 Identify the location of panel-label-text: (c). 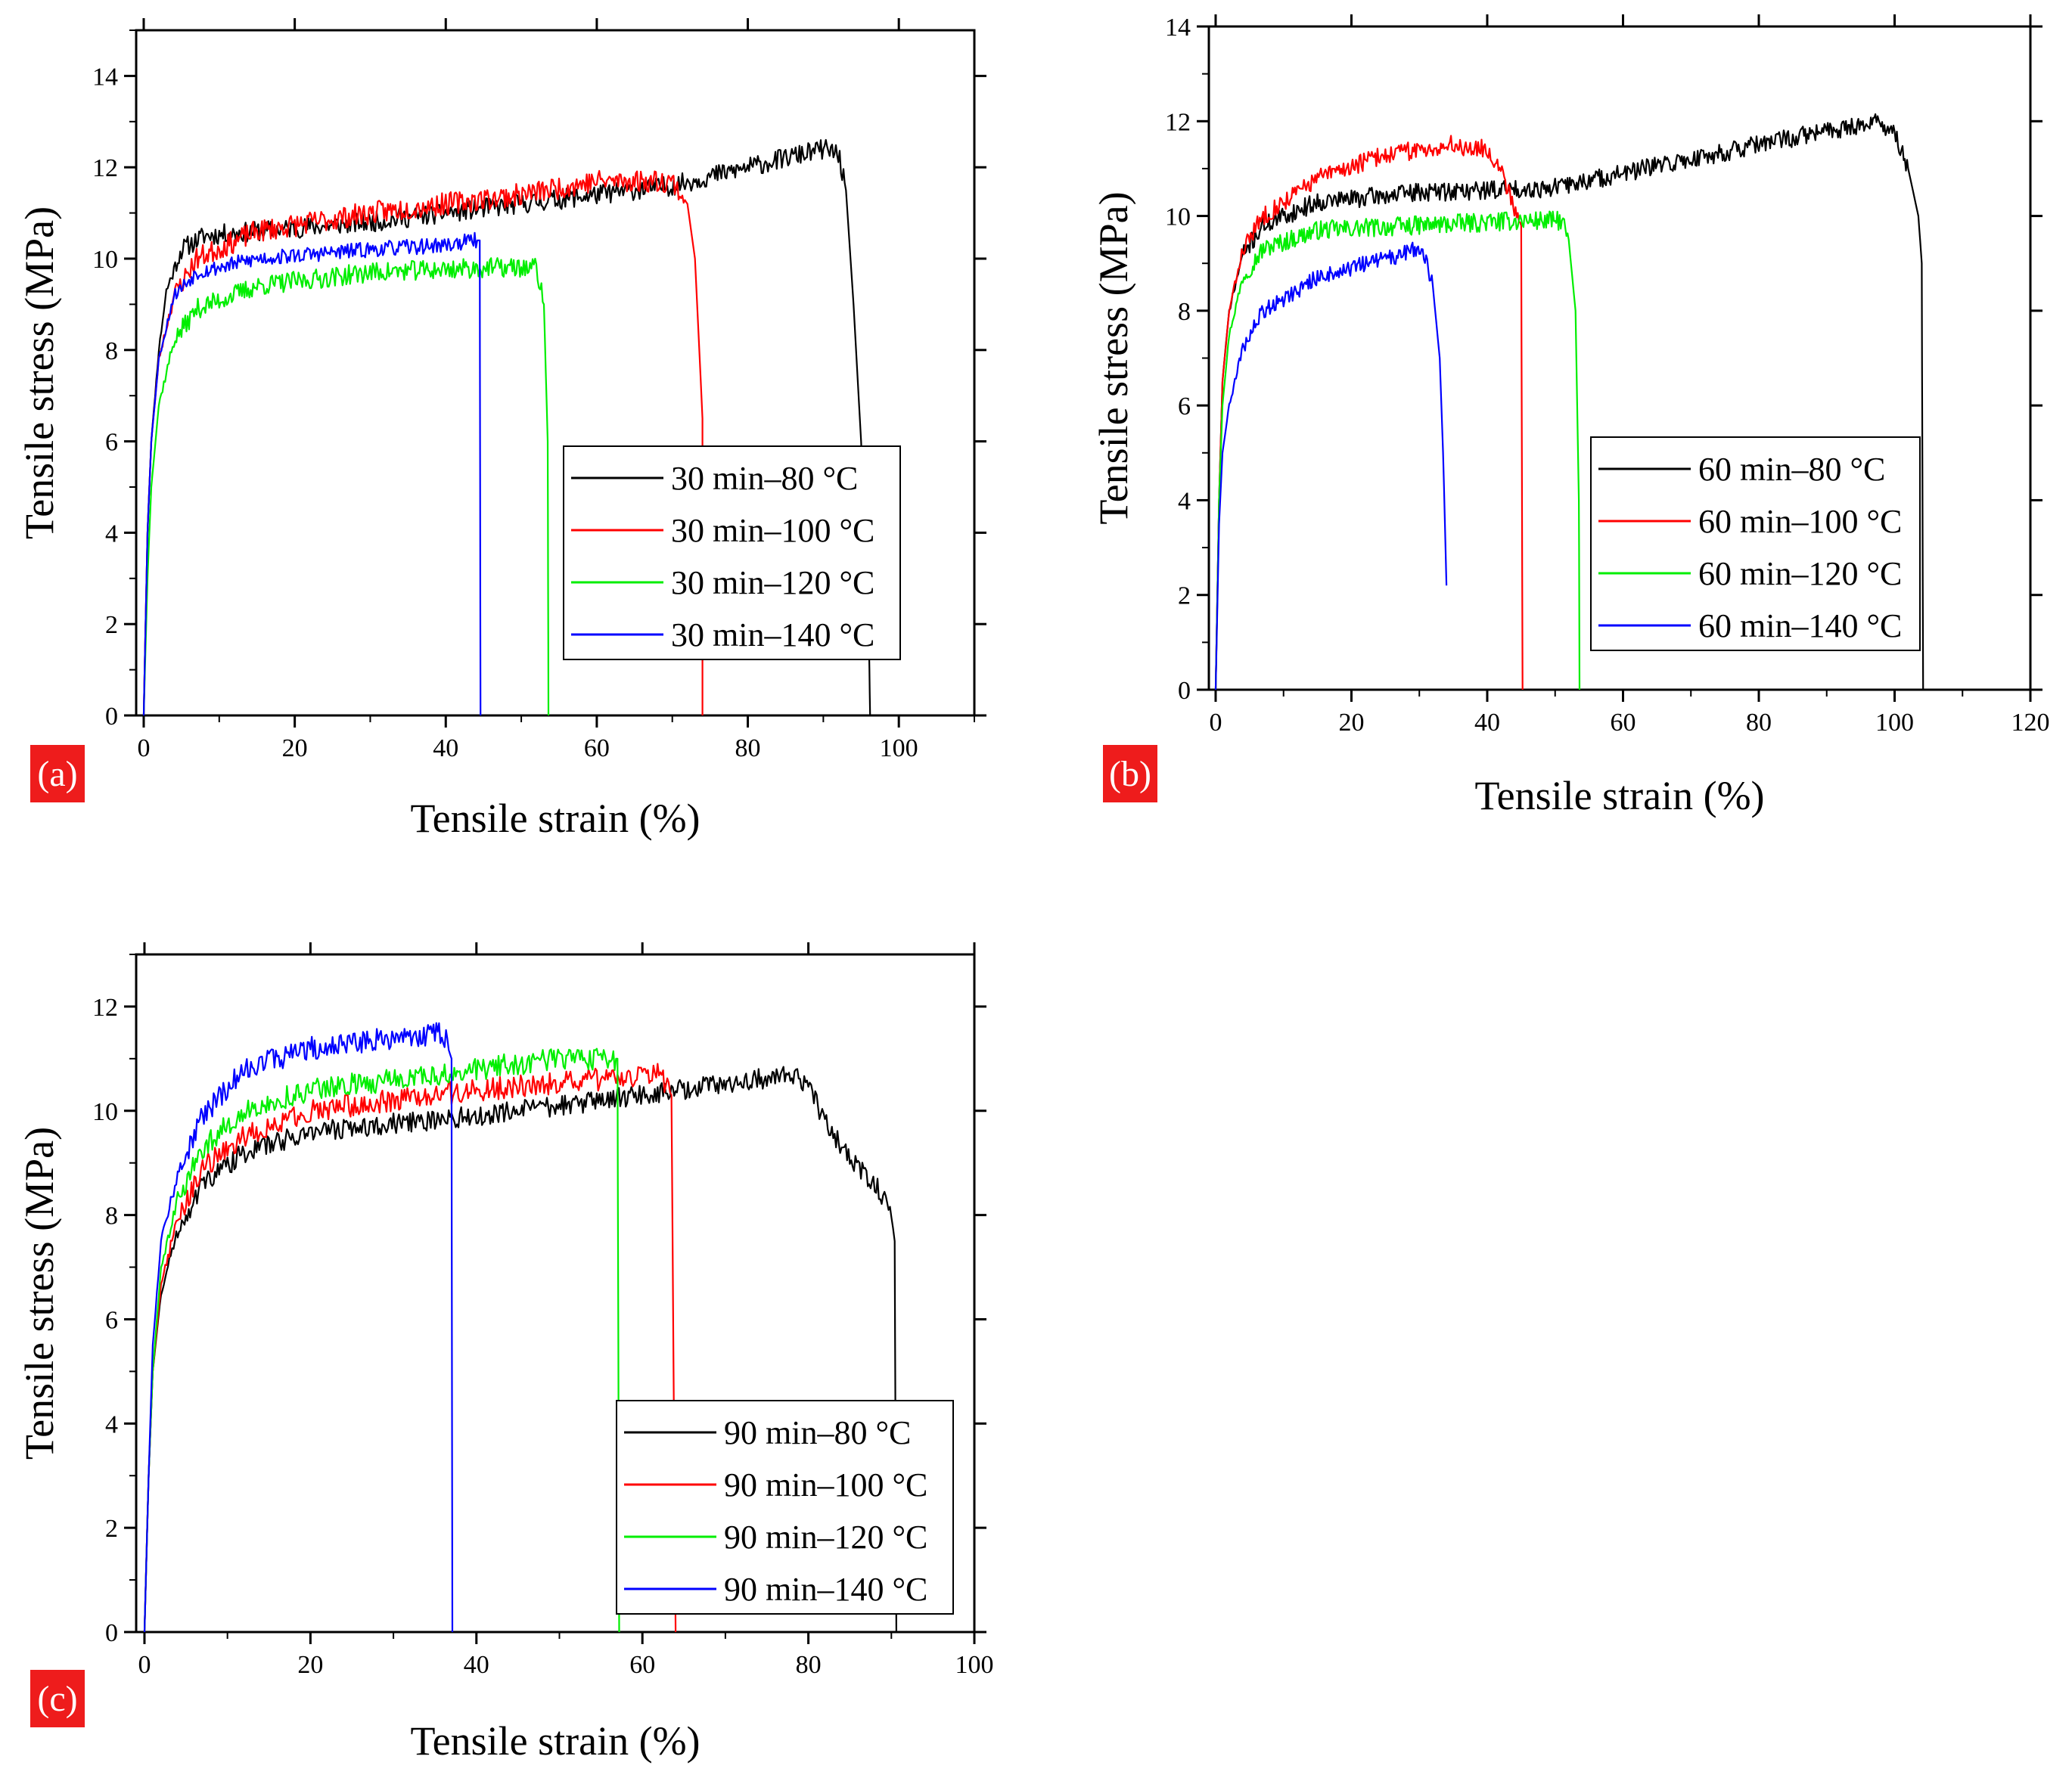
(57, 1699).